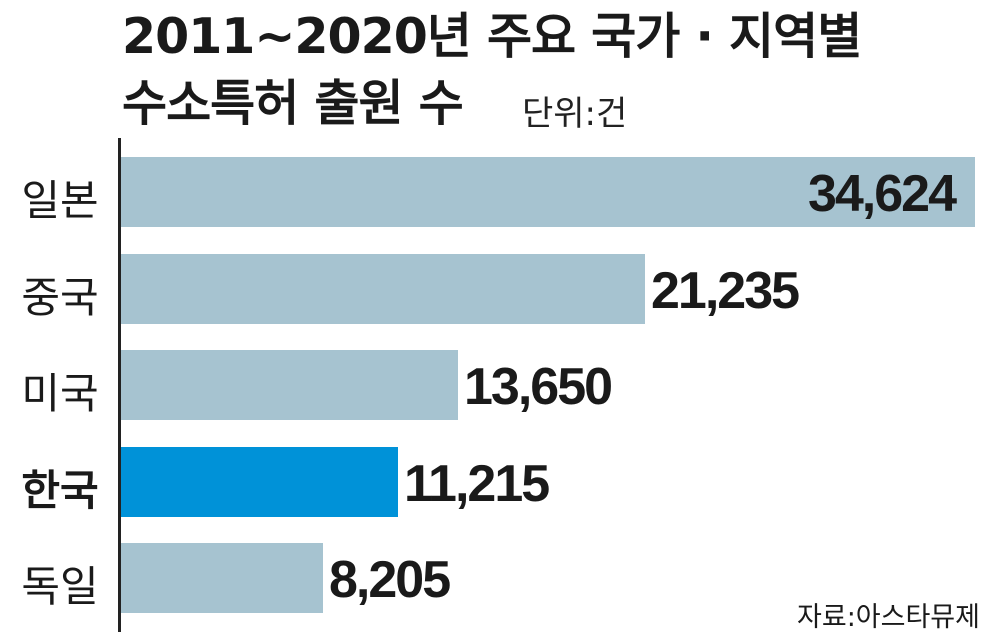 Image resolution: width=1000 pixels, height=644 pixels. Describe the element at coordinates (60, 490) in the screenshot. I see `category-label-3: 한국` at that location.